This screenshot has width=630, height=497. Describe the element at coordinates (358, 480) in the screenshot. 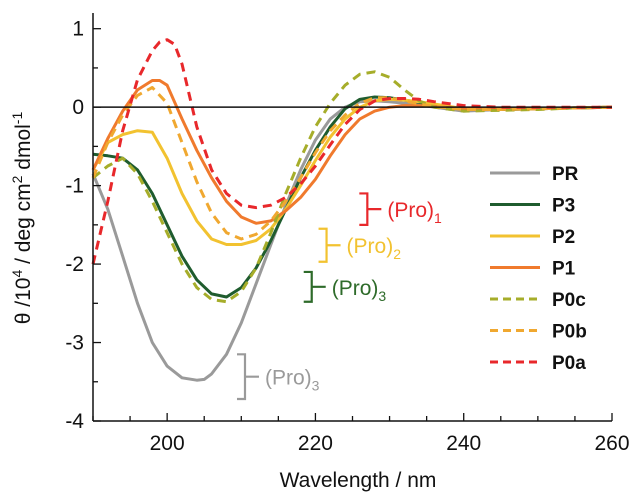

I see `x-axis-title: Wavelength / nm` at that location.